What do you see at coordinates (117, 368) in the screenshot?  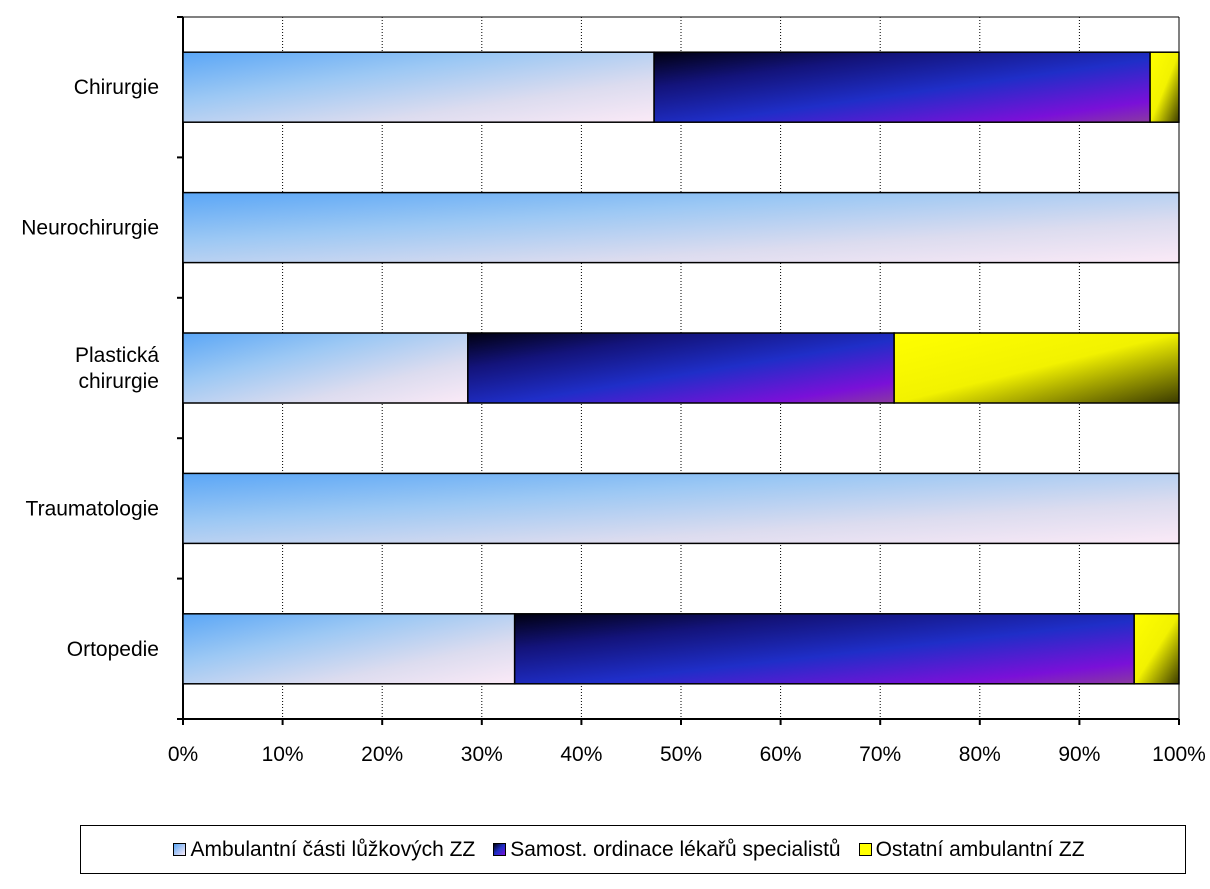 I see `y-category-label: Plastická chirurgie` at bounding box center [117, 368].